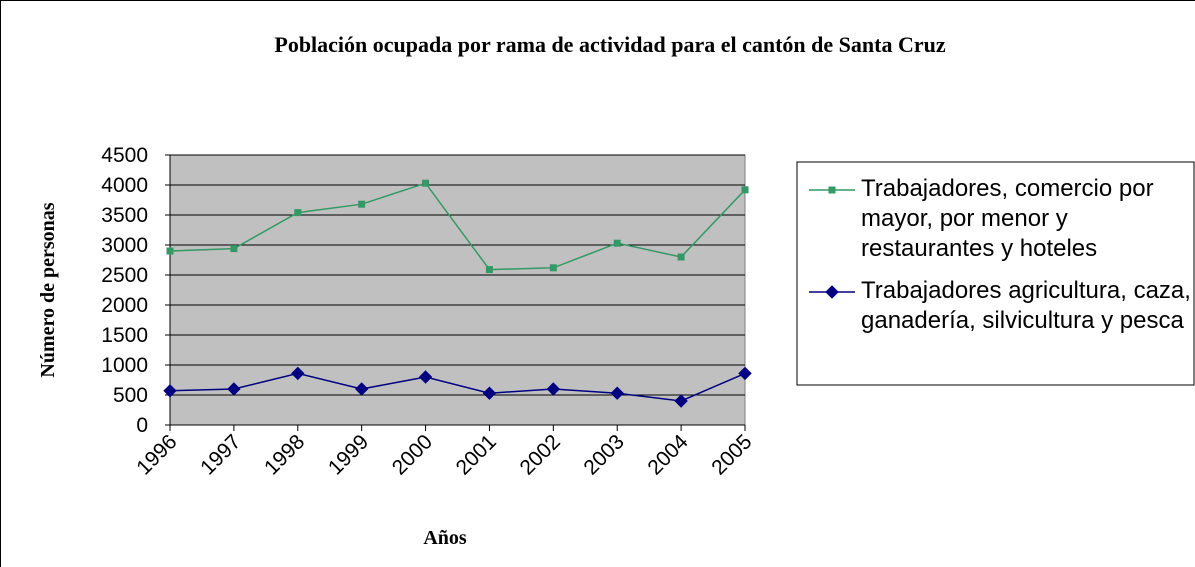 This screenshot has height=567, width=1195. Describe the element at coordinates (445, 538) in the screenshot. I see `x-axis-label: Años` at that location.